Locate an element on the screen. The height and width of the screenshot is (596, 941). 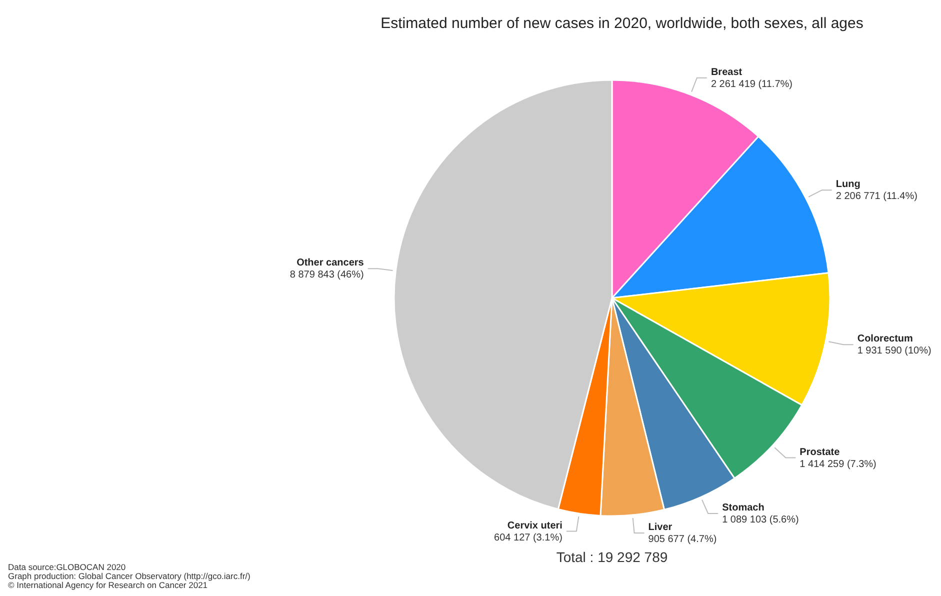
slice-label: Lung is located at coordinates (848, 184).